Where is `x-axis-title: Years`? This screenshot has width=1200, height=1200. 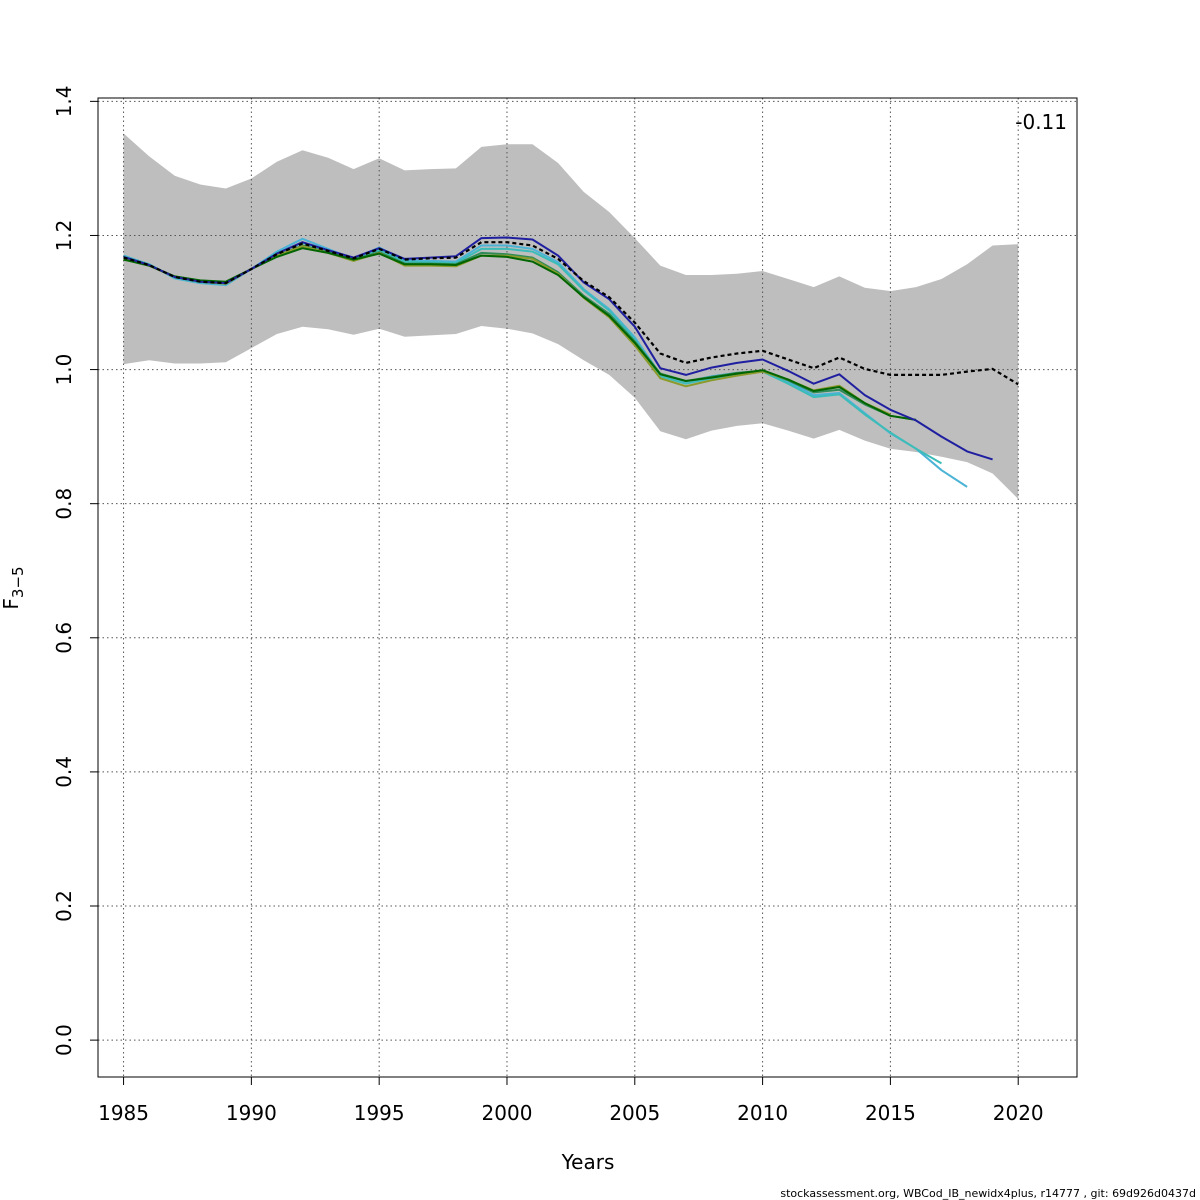 x-axis-title: Years is located at coordinates (588, 1162).